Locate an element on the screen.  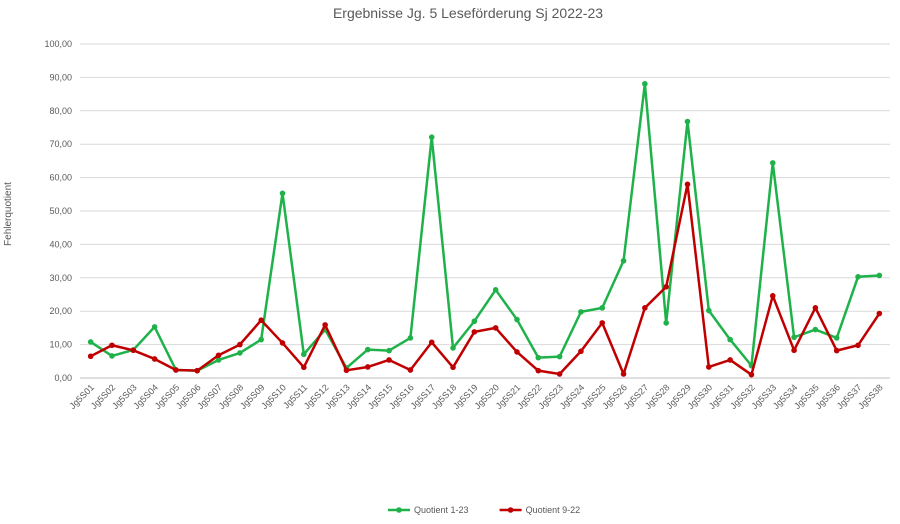
legend-item: Quotient 1-23 is located at coordinates (428, 510).